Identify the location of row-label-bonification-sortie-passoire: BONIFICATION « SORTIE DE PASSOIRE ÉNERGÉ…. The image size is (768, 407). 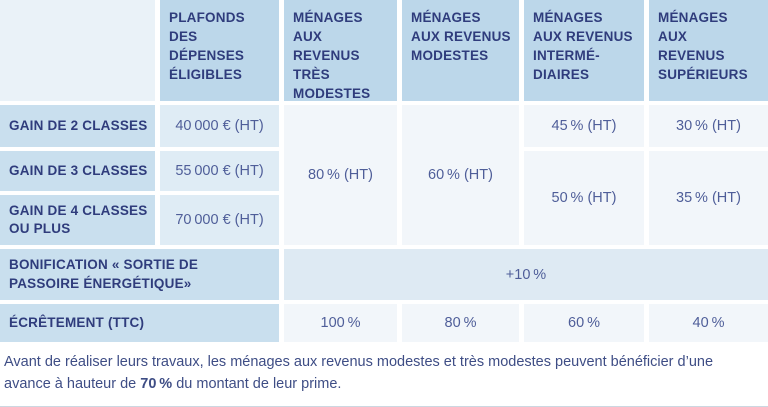
(139, 274).